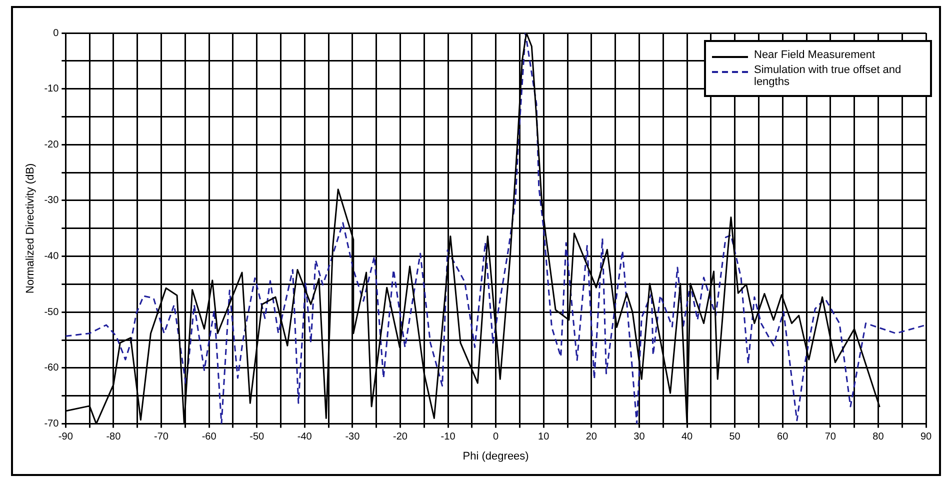 The height and width of the screenshot is (481, 950). What do you see at coordinates (687, 437) in the screenshot?
I see `x-tick-label: 40` at bounding box center [687, 437].